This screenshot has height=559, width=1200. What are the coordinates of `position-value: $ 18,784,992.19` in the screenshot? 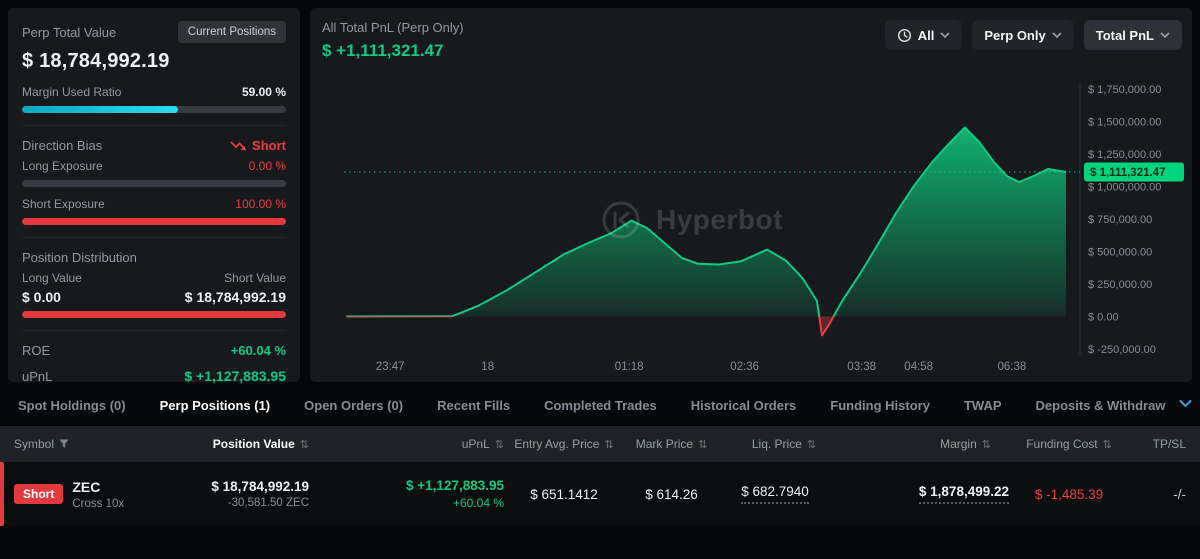 It's located at (260, 486).